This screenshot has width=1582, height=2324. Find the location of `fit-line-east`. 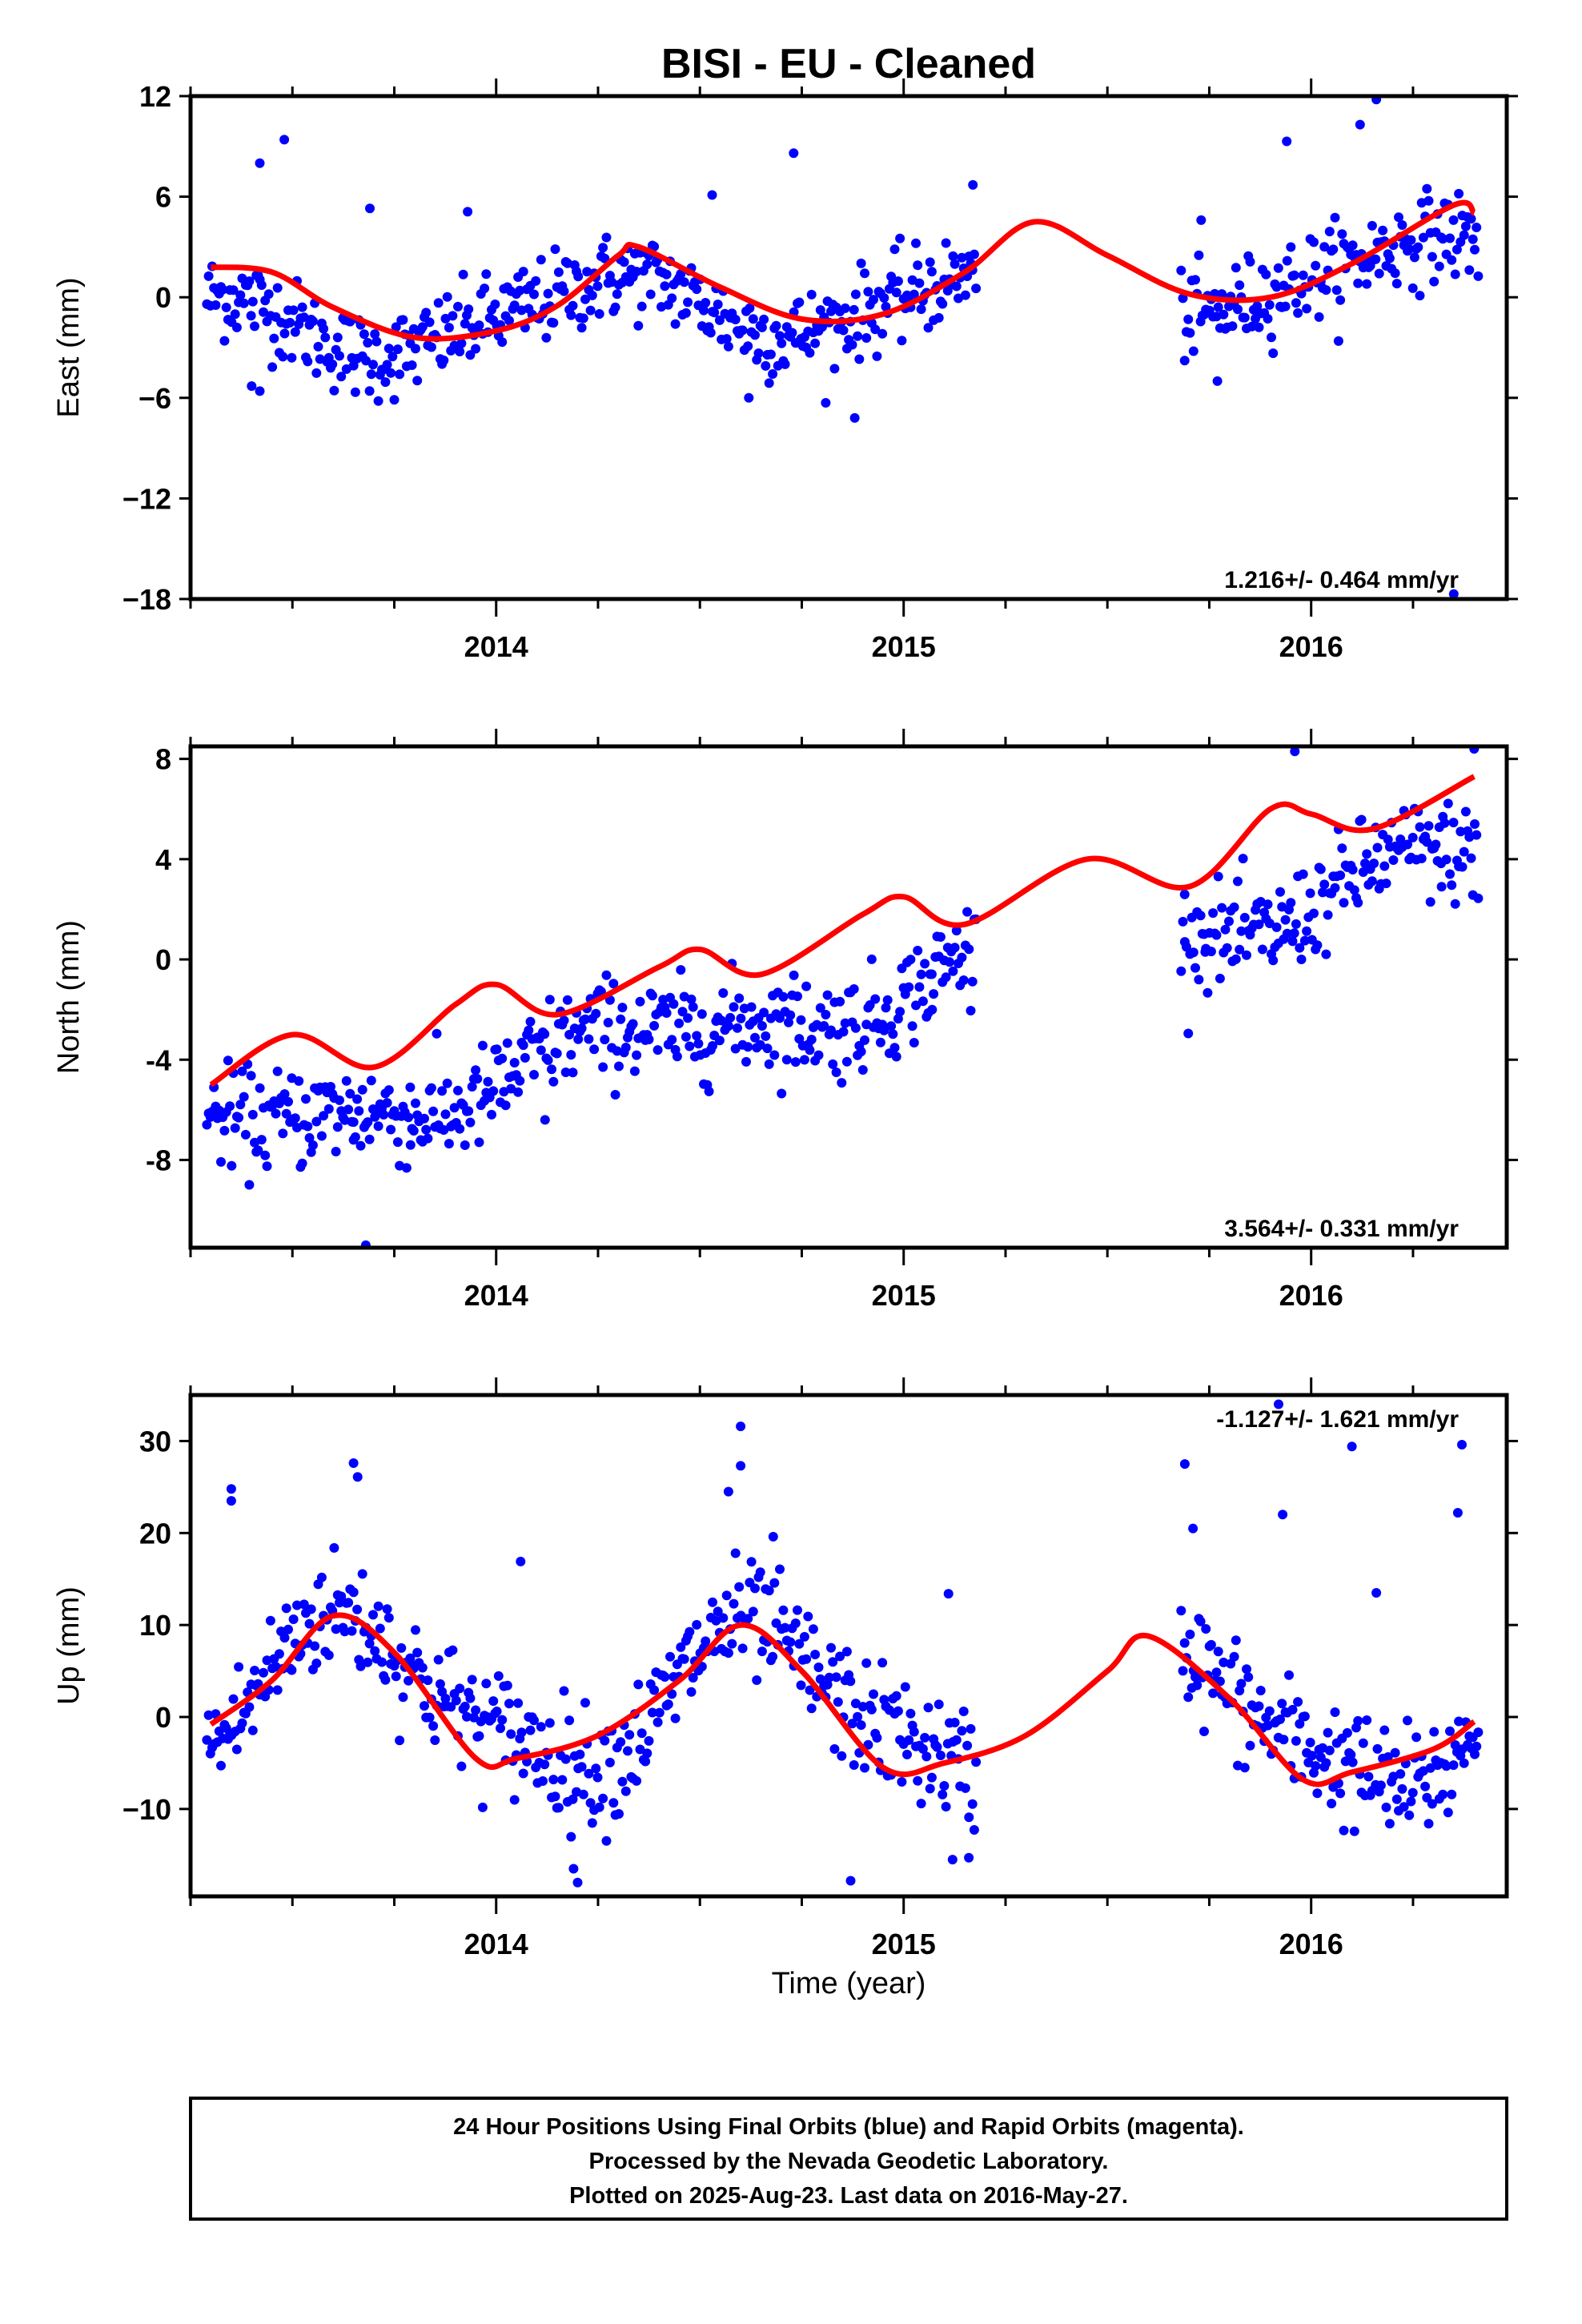

fit-line-east is located at coordinates (844, 270).